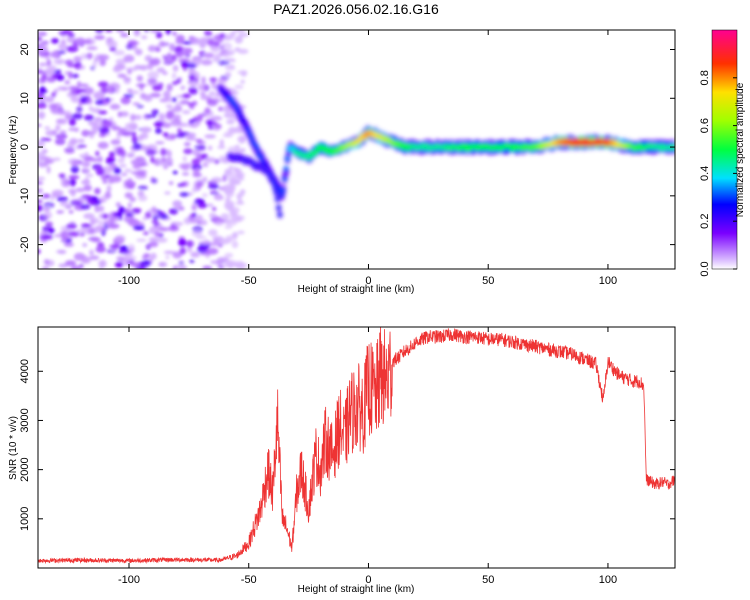 Image resolution: width=750 pixels, height=600 pixels. Describe the element at coordinates (249, 281) in the screenshot. I see `x-tick-label: -50` at that location.